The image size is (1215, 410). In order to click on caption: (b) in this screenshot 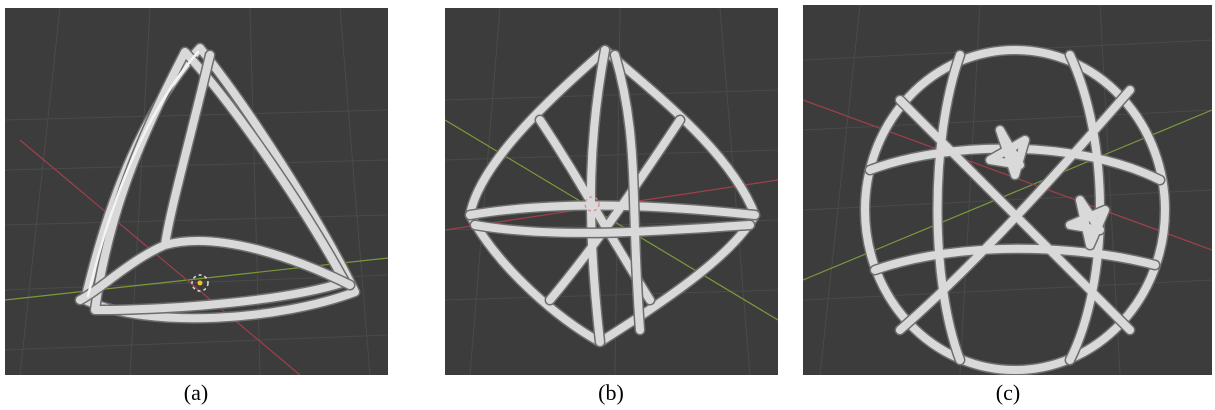, I will do `click(611, 392)`.